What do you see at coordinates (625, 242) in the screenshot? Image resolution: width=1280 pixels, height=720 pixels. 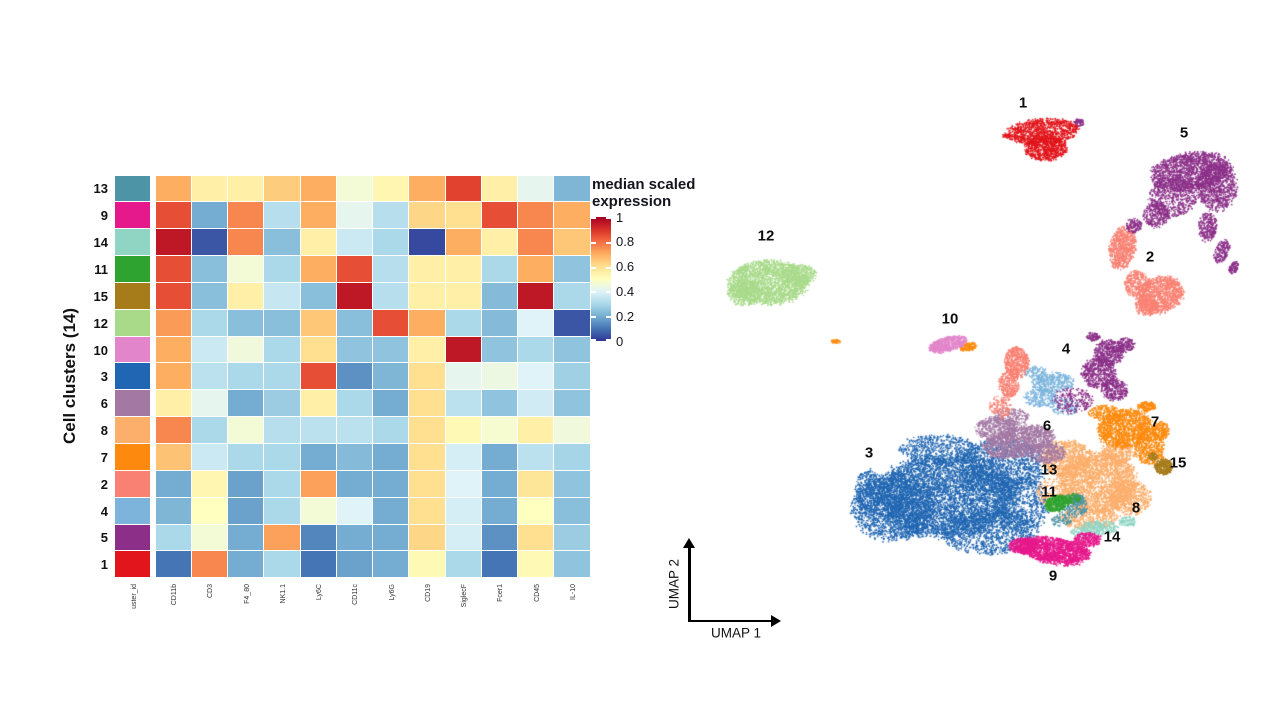 I see `legend-tick-label-0.8: 0.8` at bounding box center [625, 242].